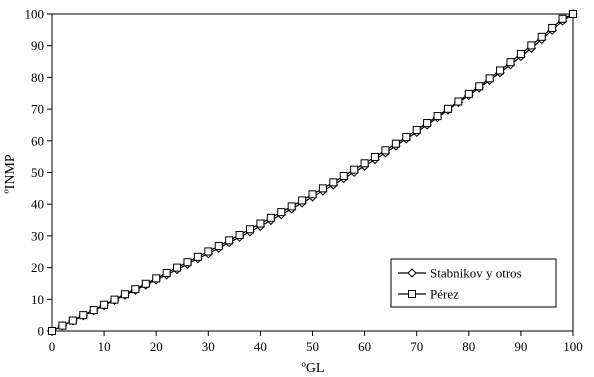  I want to click on x-tick-label: 60, so click(364, 346).